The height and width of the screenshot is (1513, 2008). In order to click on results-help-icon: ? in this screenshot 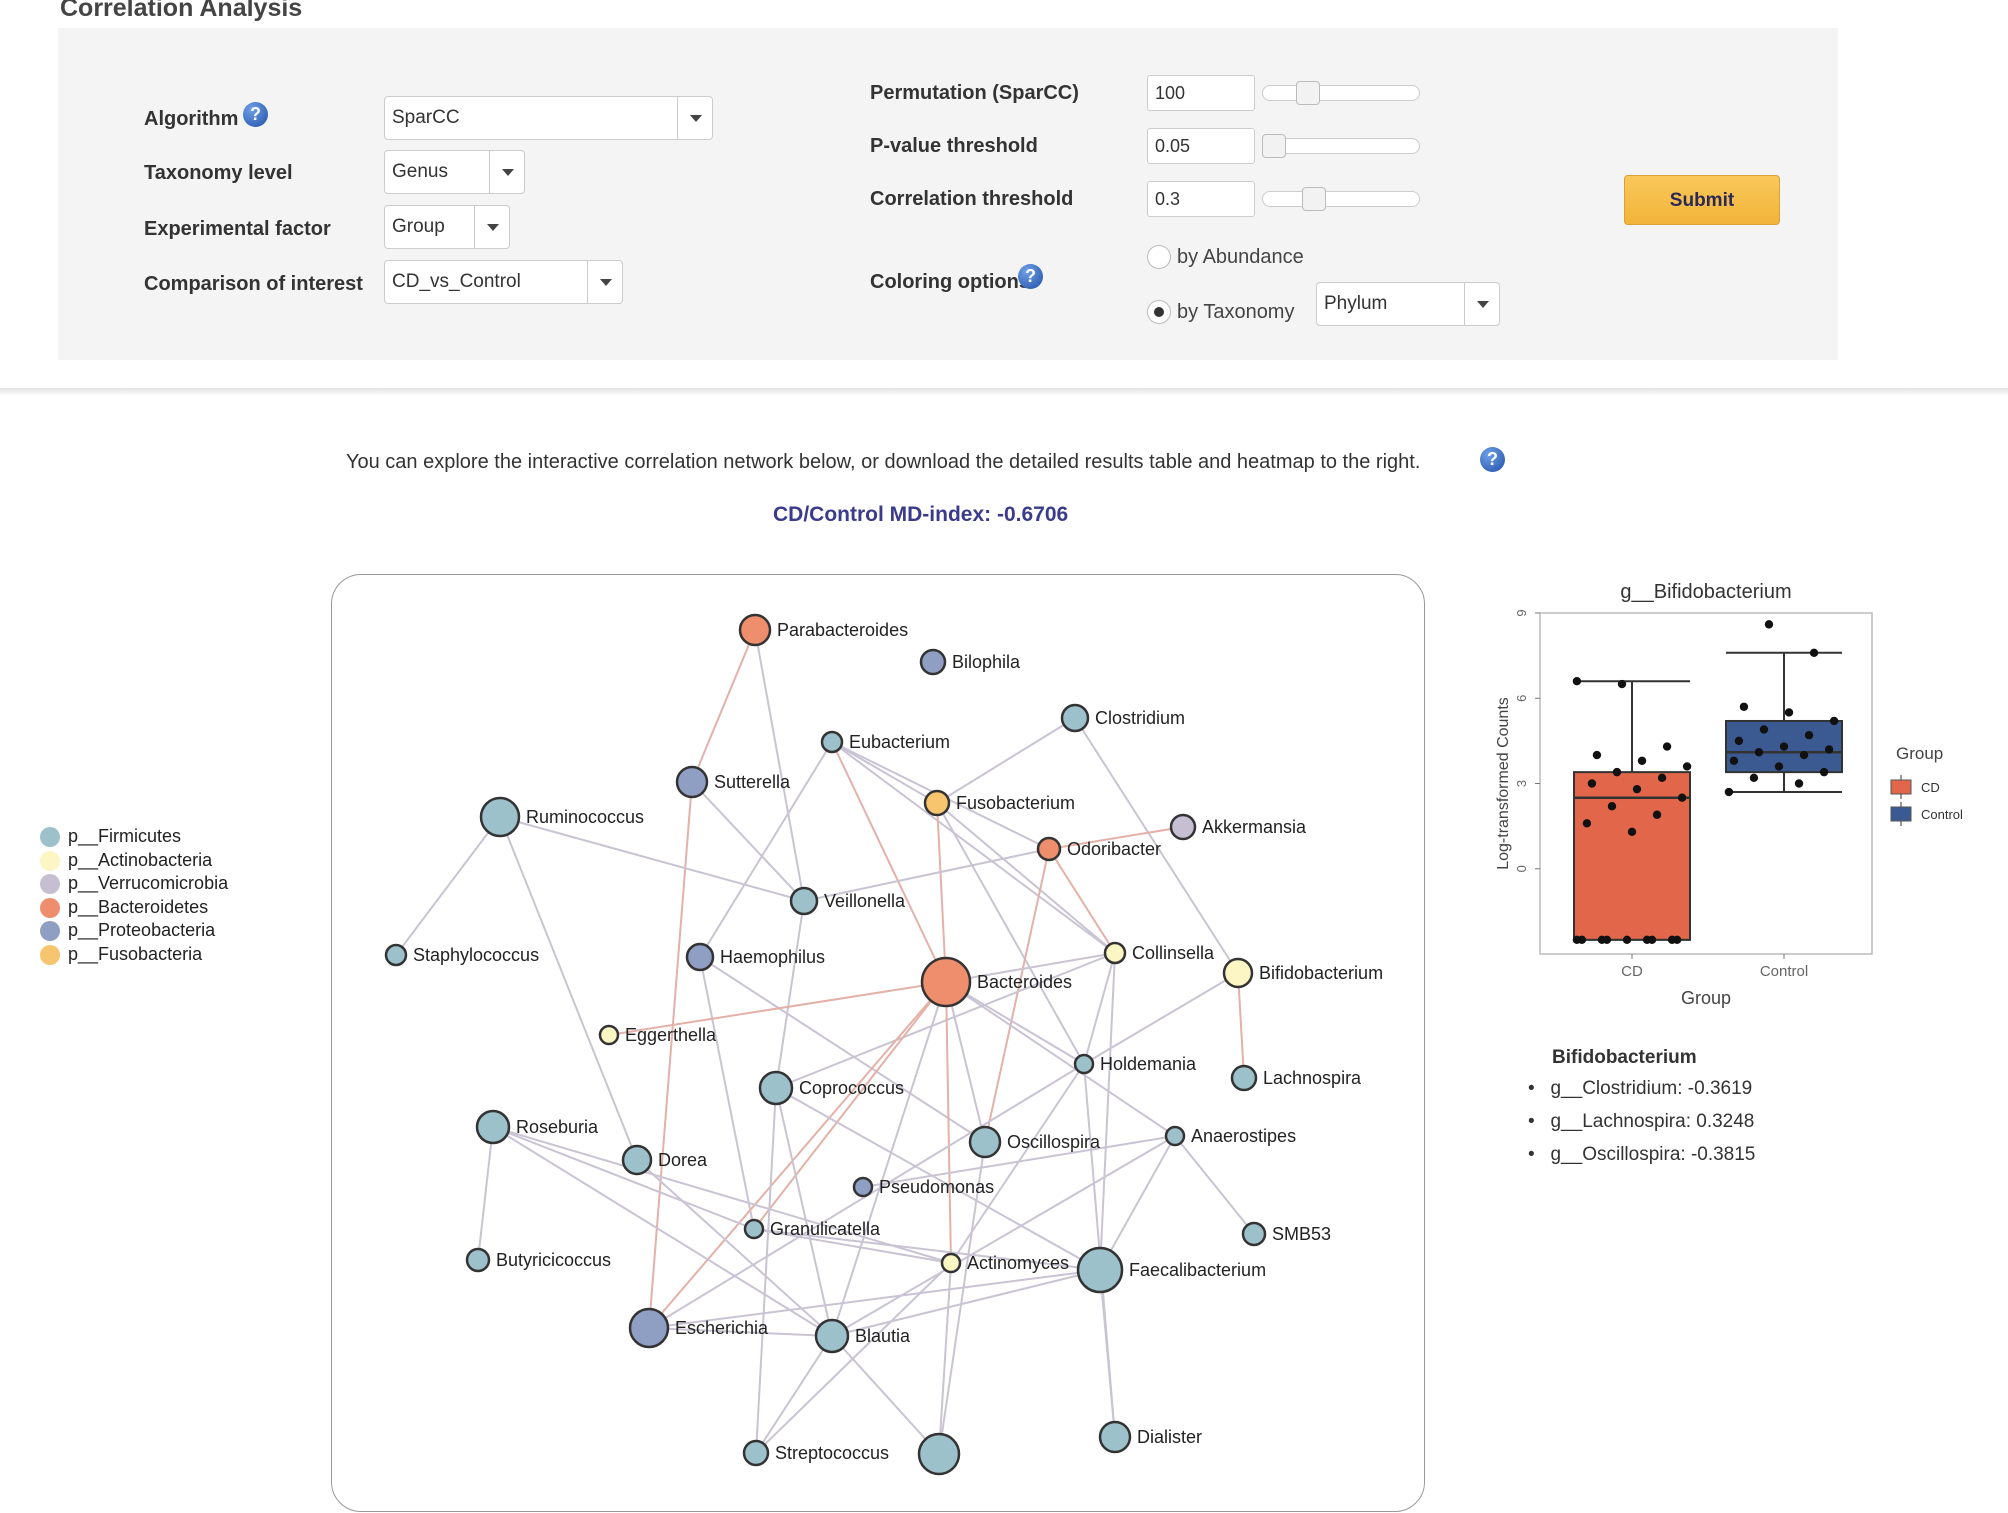, I will do `click(1492, 459)`.